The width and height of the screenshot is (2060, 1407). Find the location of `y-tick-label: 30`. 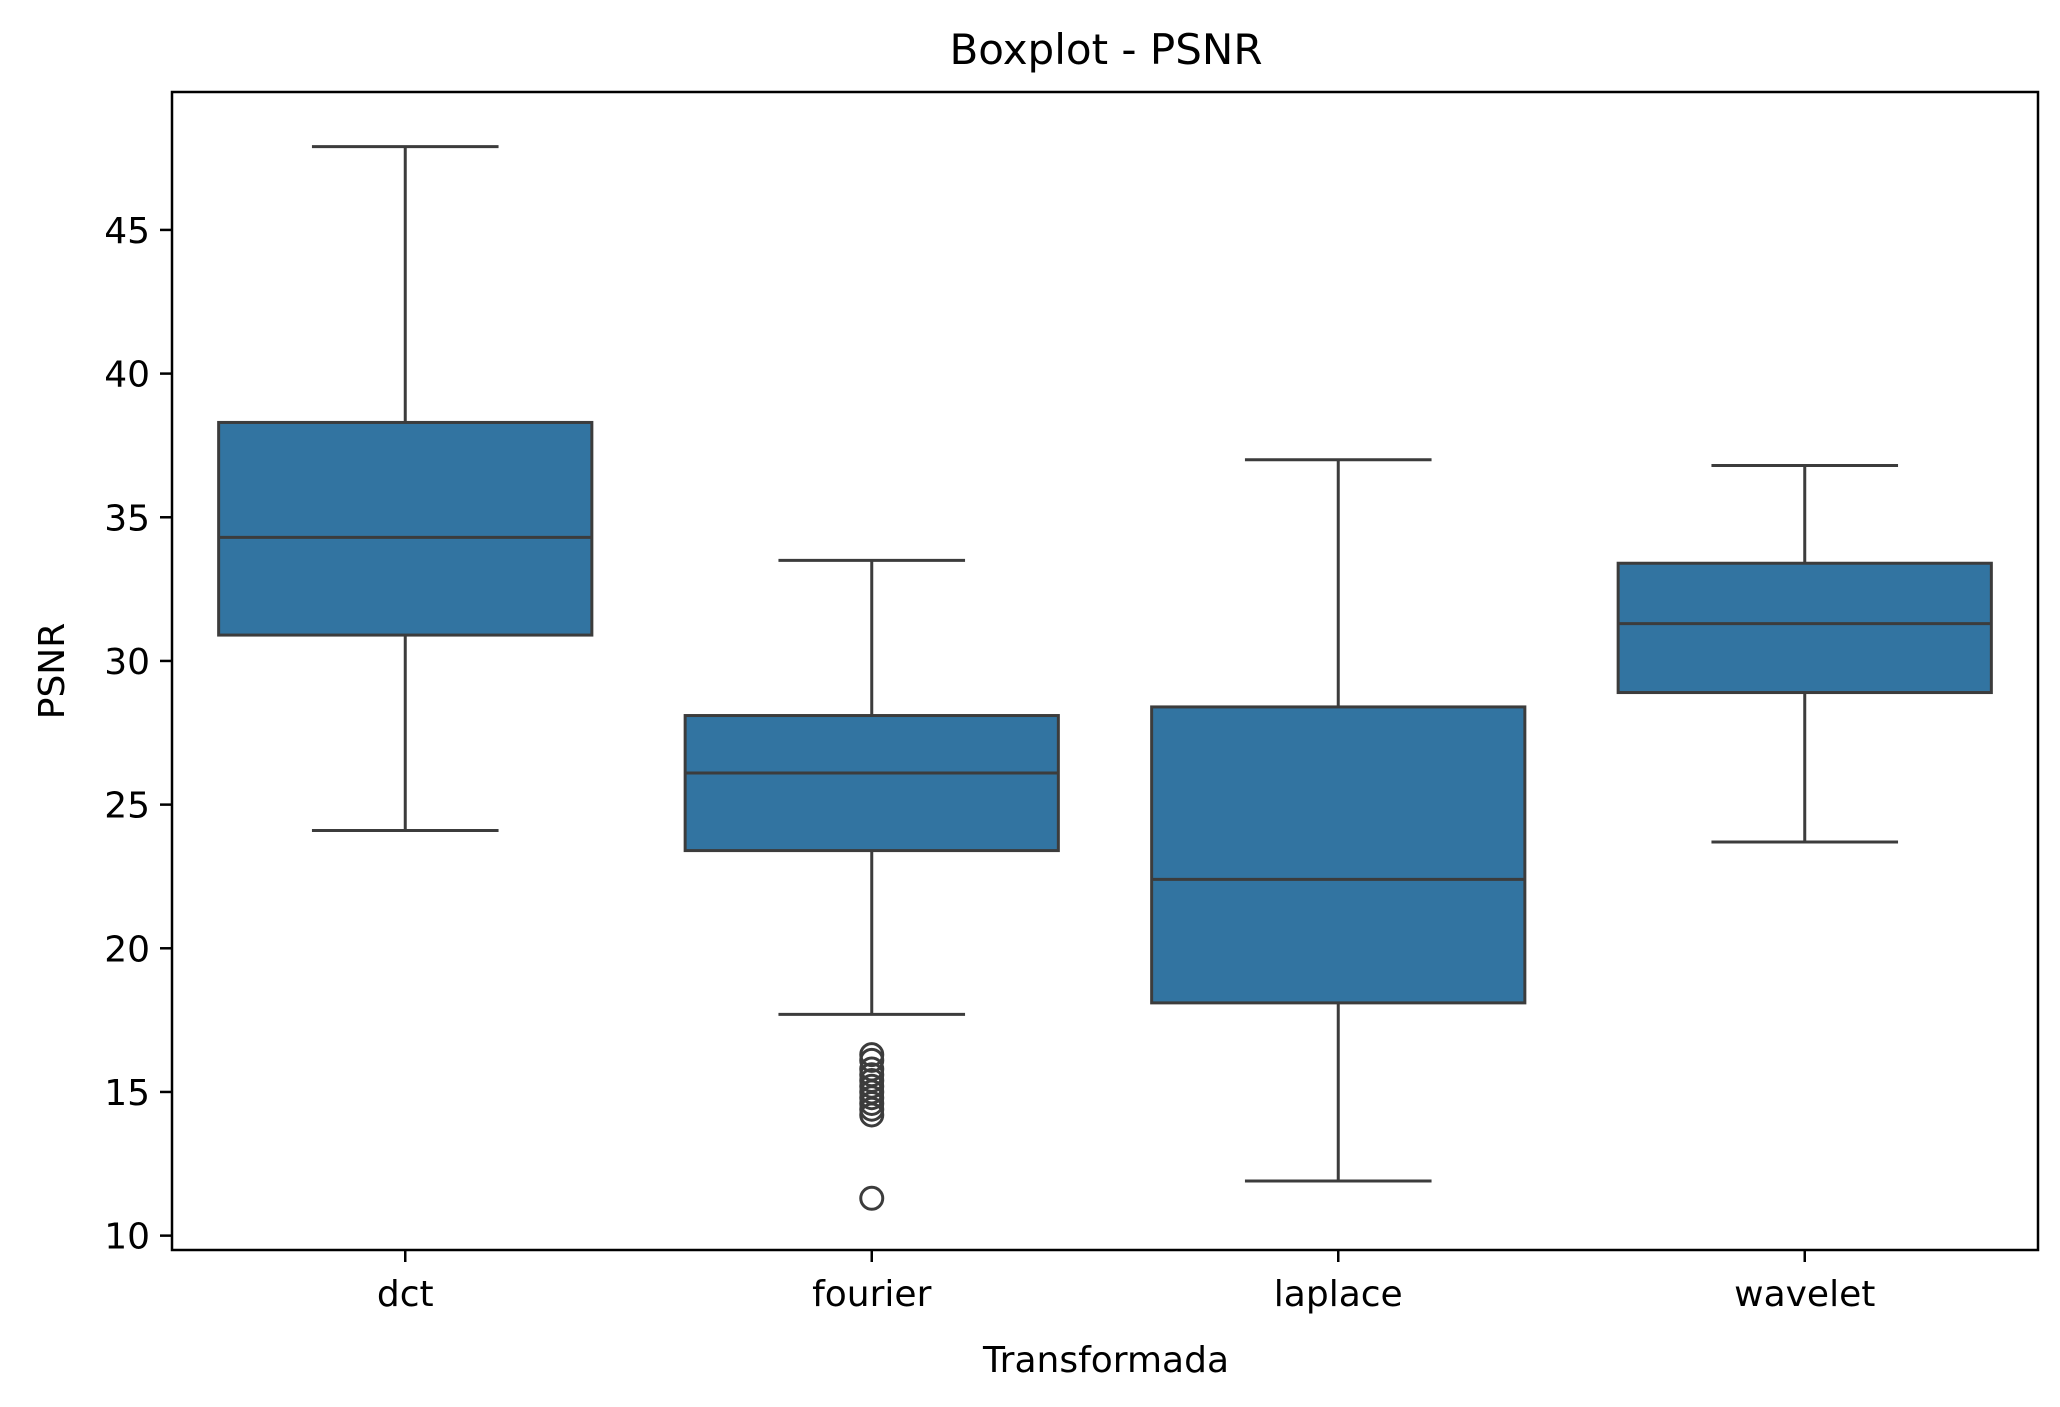

y-tick-label: 30 is located at coordinates (127, 662).